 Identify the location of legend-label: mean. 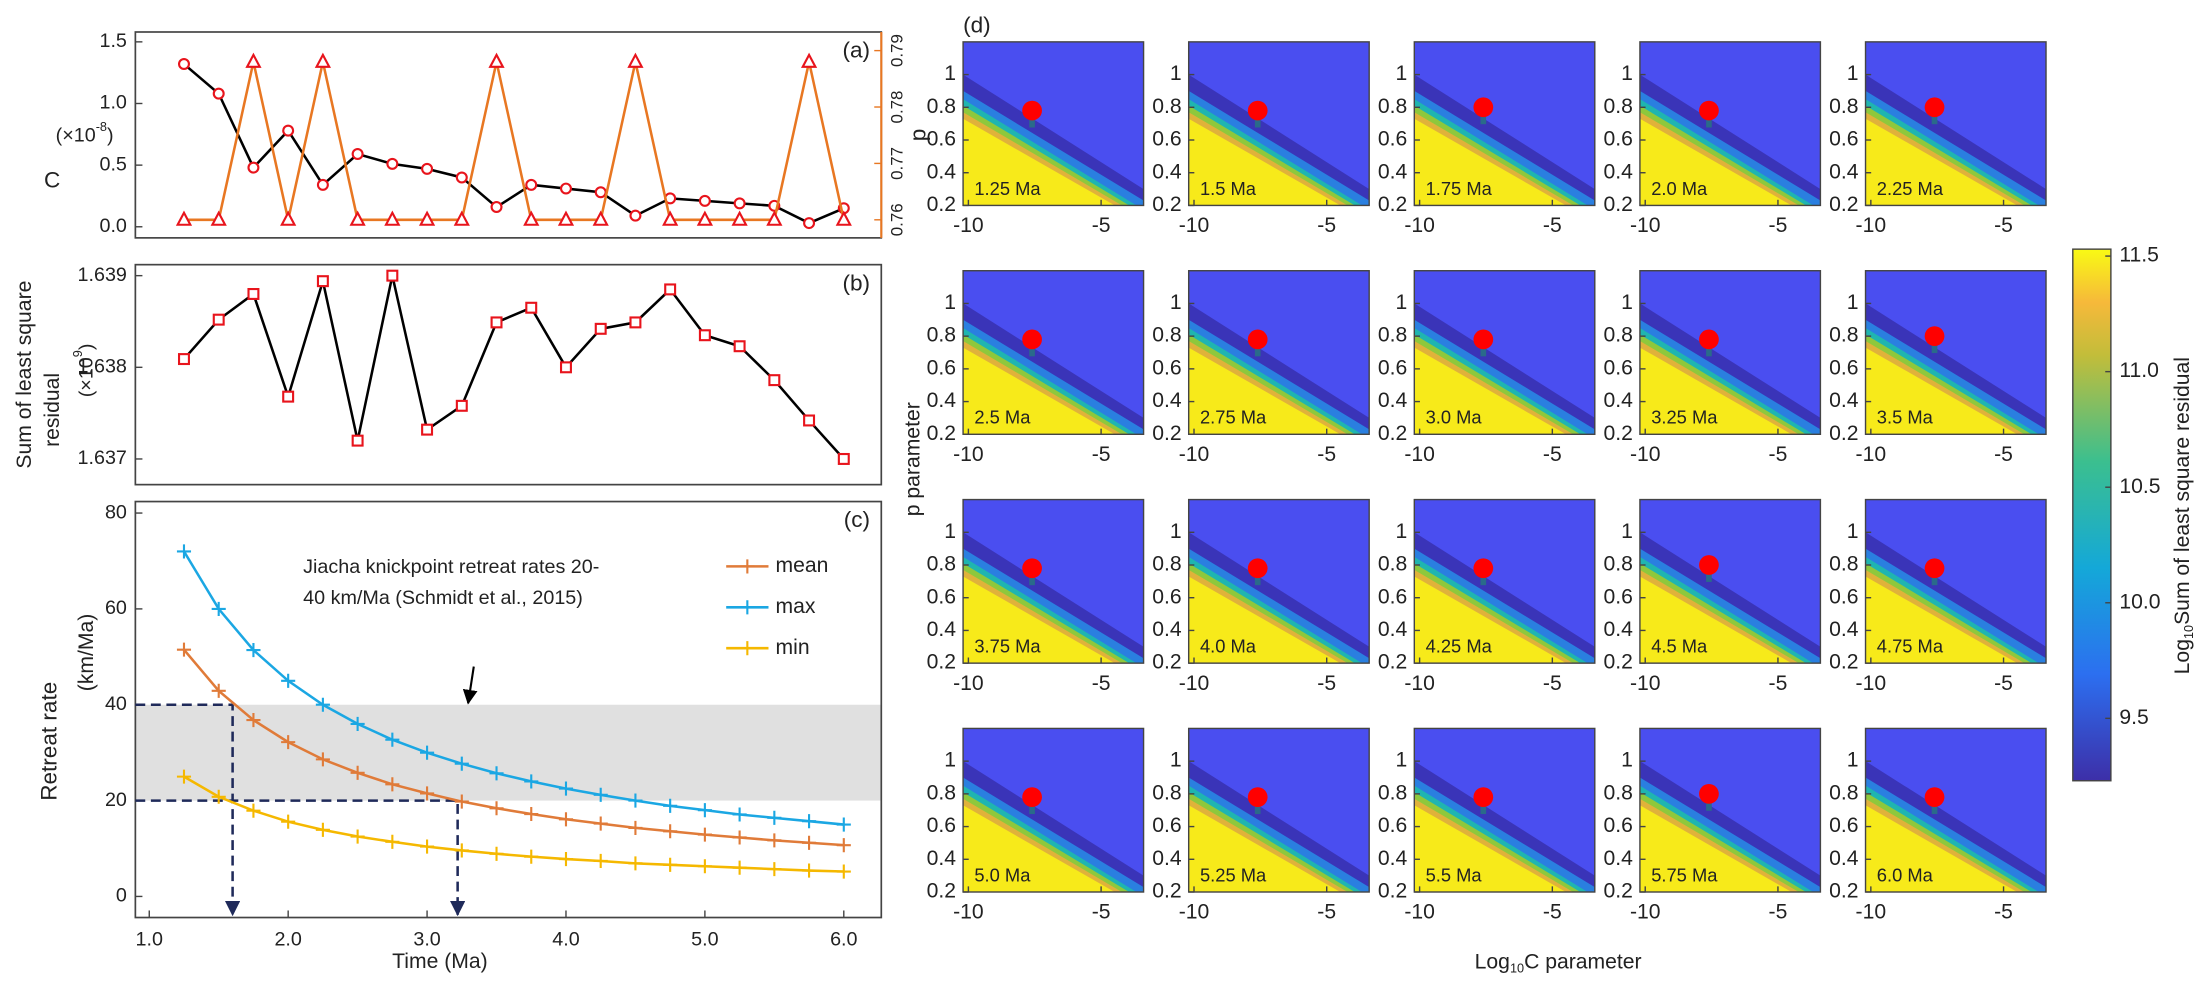
(802, 565).